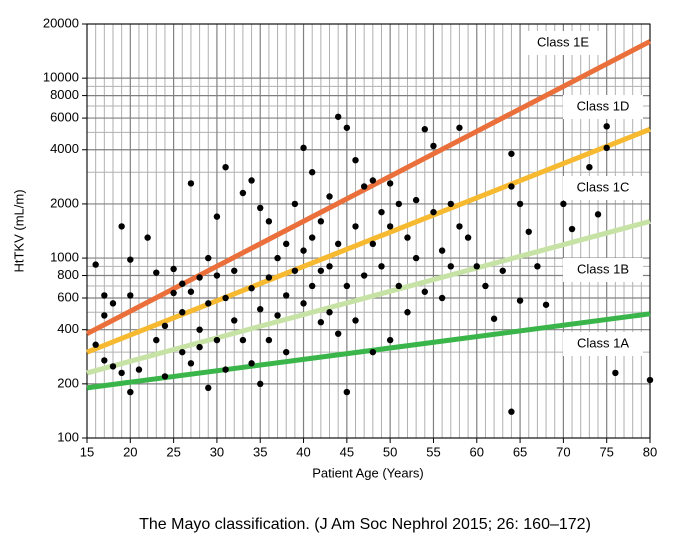 Image resolution: width=691 pixels, height=542 pixels. What do you see at coordinates (68, 328) in the screenshot?
I see `y-tick-label: 400` at bounding box center [68, 328].